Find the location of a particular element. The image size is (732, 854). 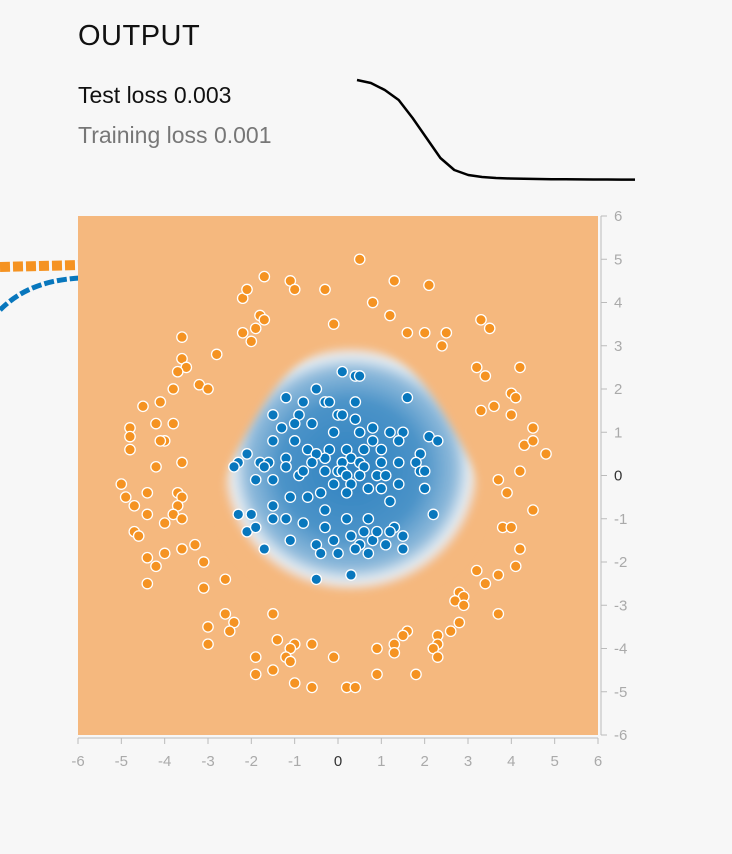

y-tick-label: -3 is located at coordinates (620, 605).